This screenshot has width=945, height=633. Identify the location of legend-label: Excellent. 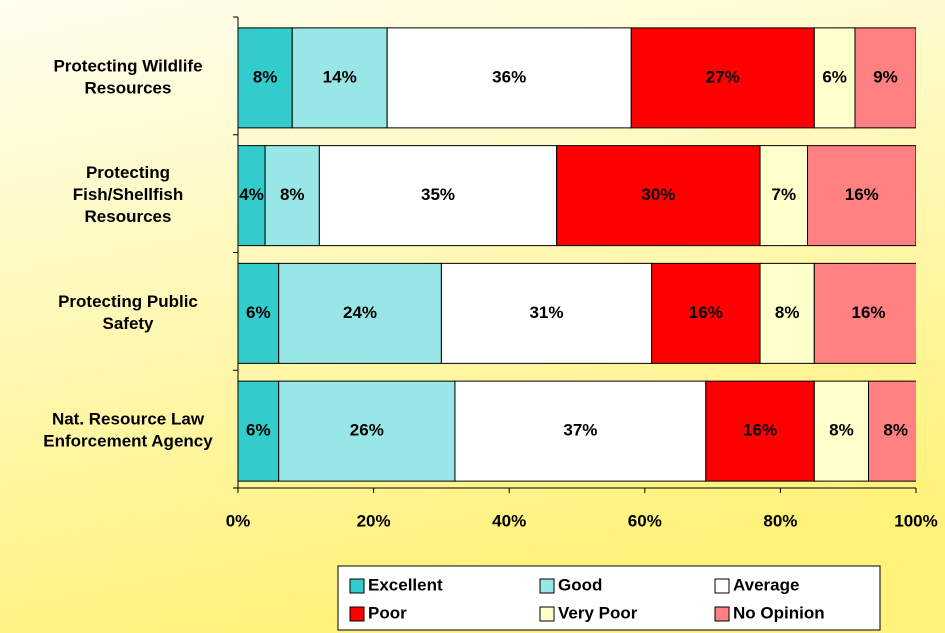
(405, 584).